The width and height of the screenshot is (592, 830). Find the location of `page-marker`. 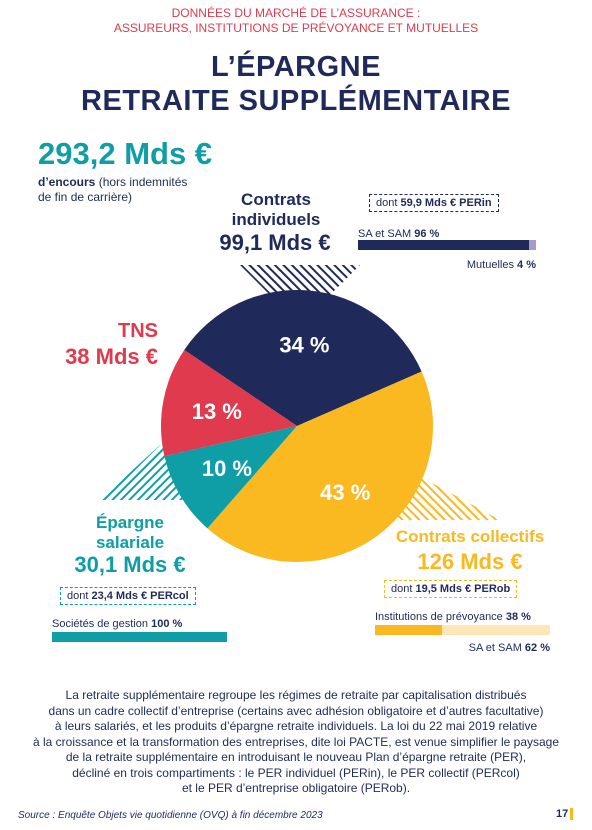

page-marker is located at coordinates (571, 814).